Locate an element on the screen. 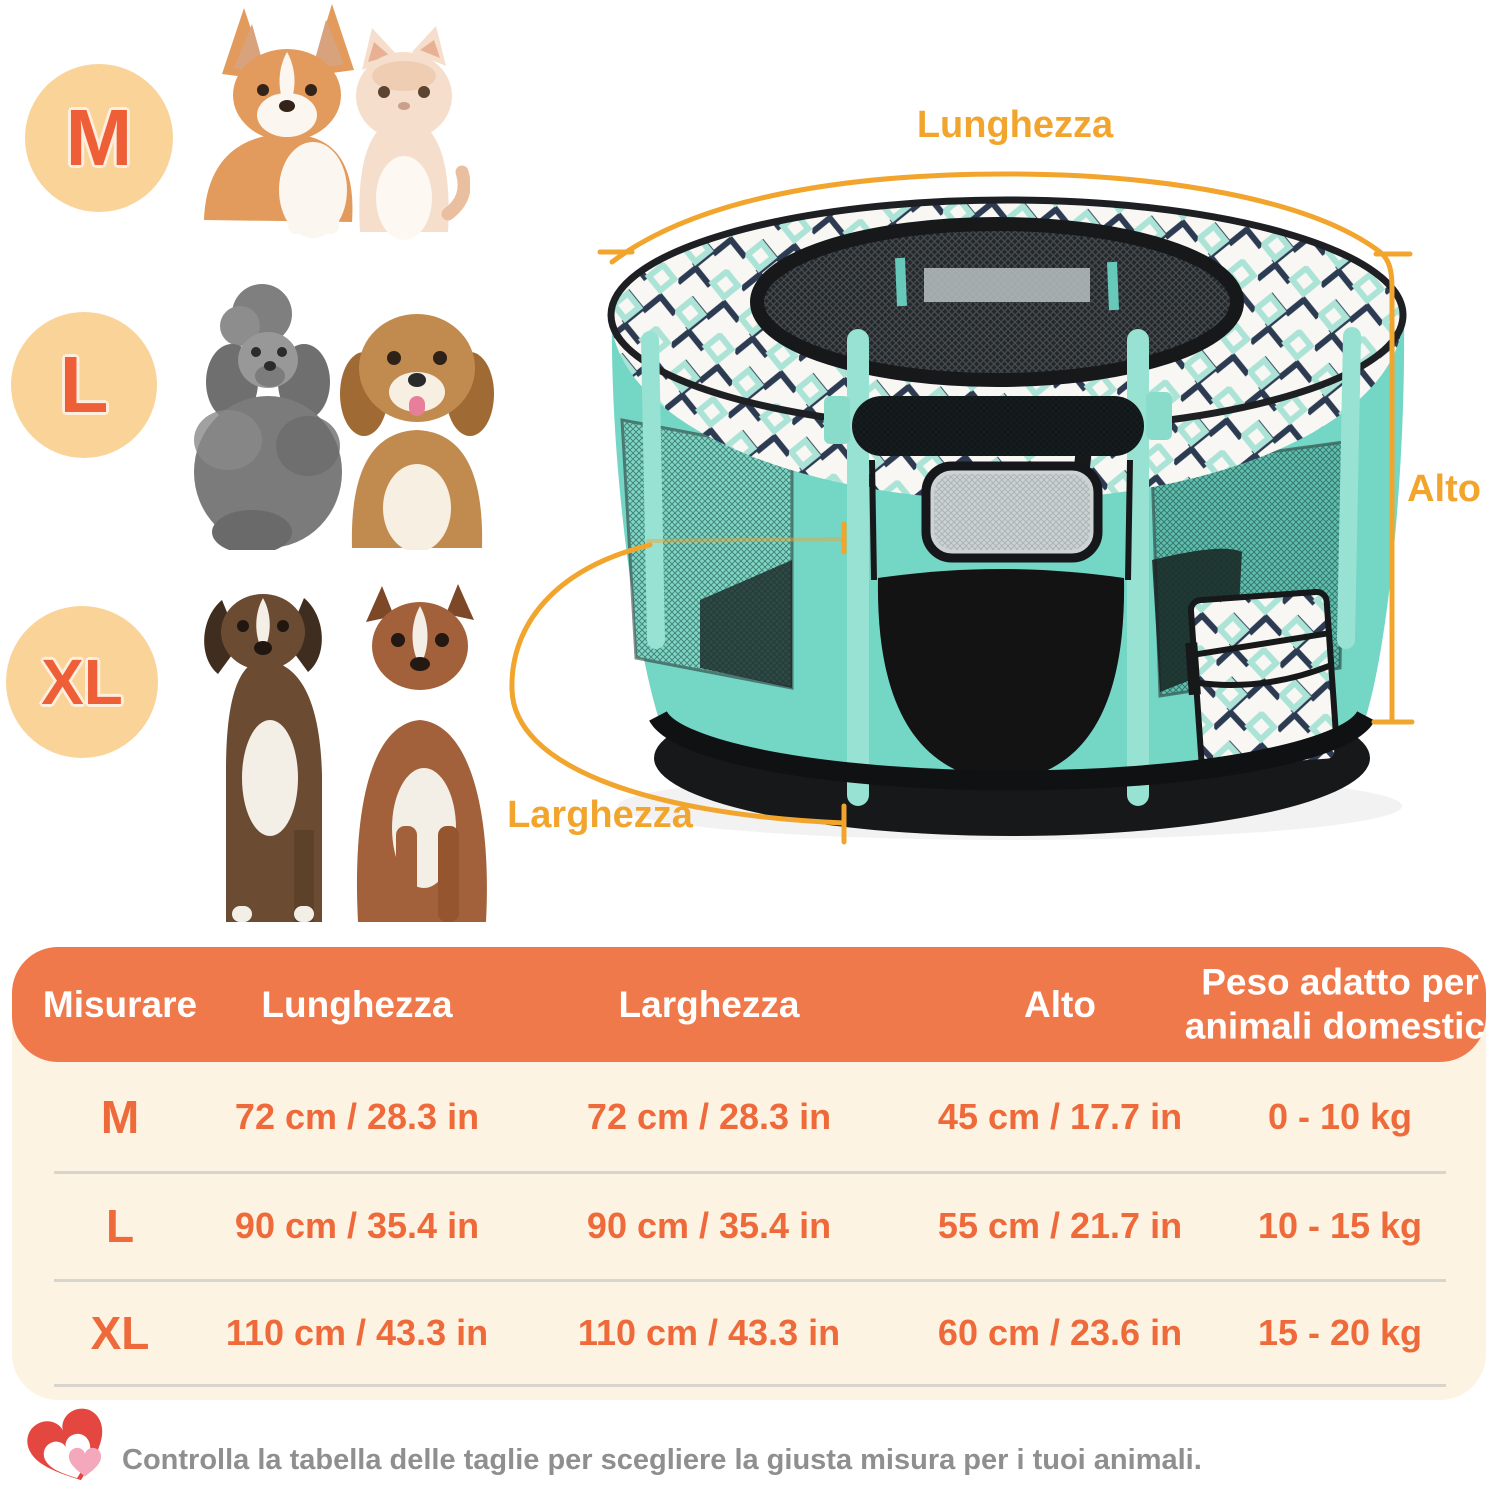  header-measure: Misurare is located at coordinates (120, 1004).